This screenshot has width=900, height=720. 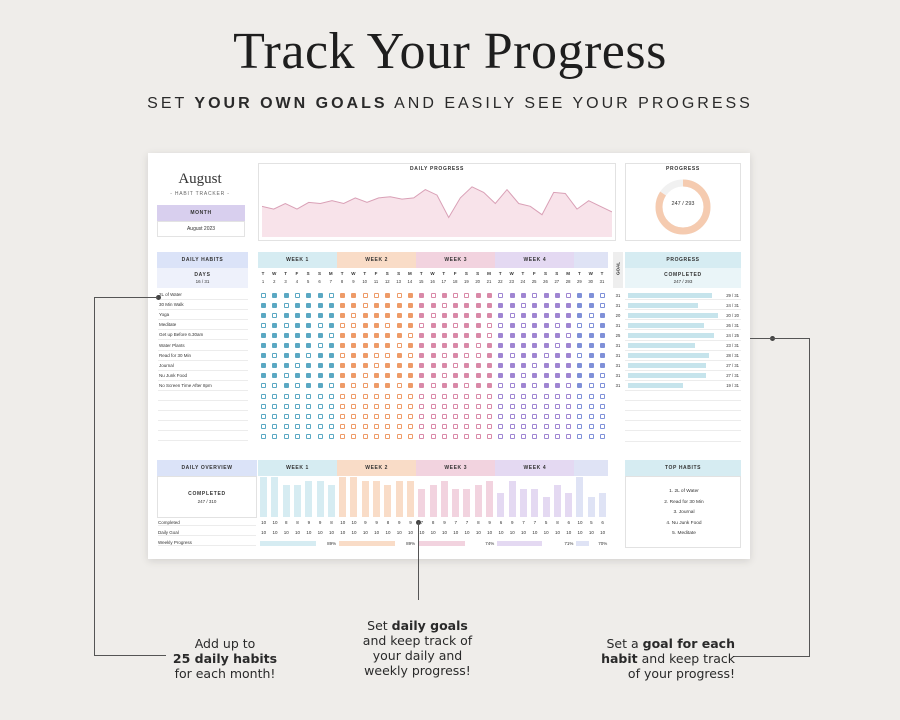 I want to click on habit-name: Journal, so click(x=203, y=366).